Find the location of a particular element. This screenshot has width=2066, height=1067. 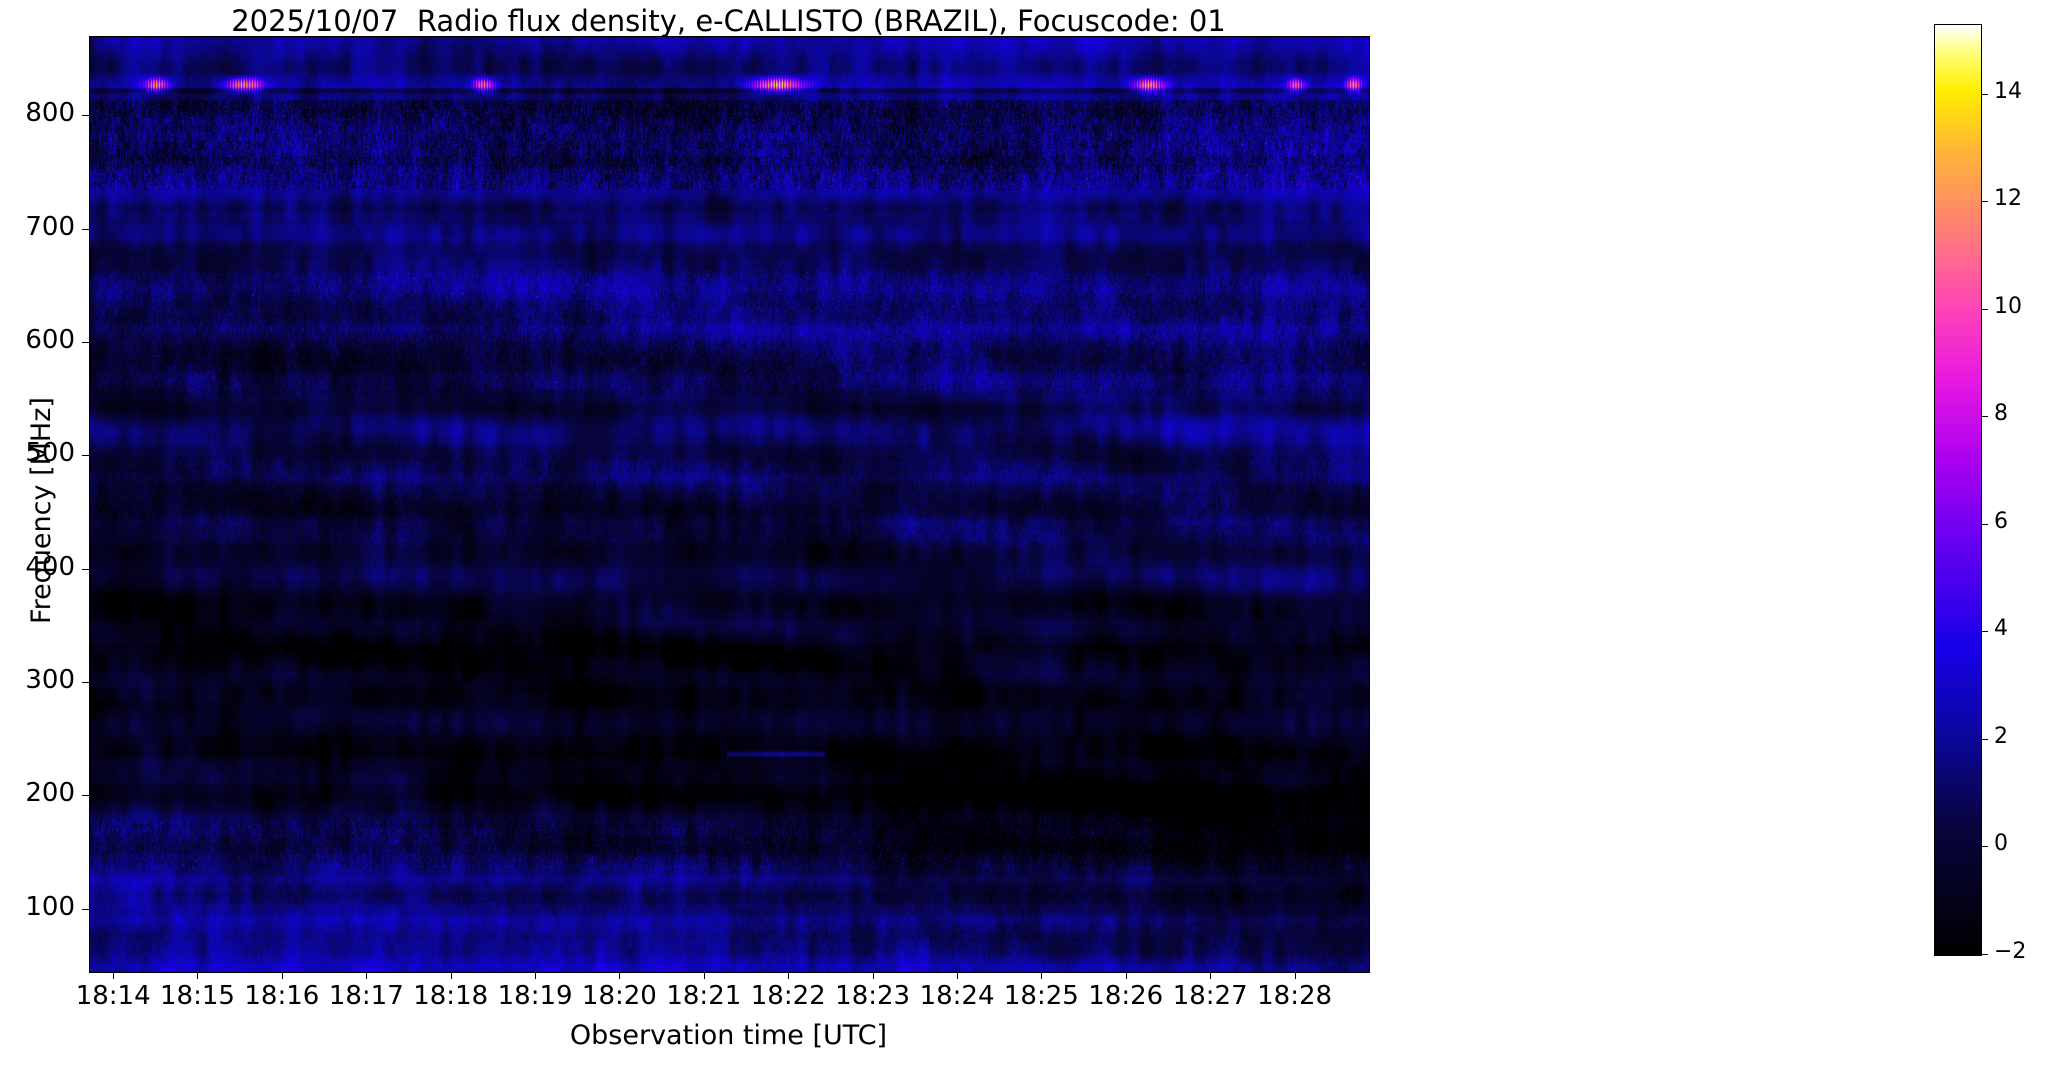

x-axis-tick-label: 18:17 is located at coordinates (366, 996).